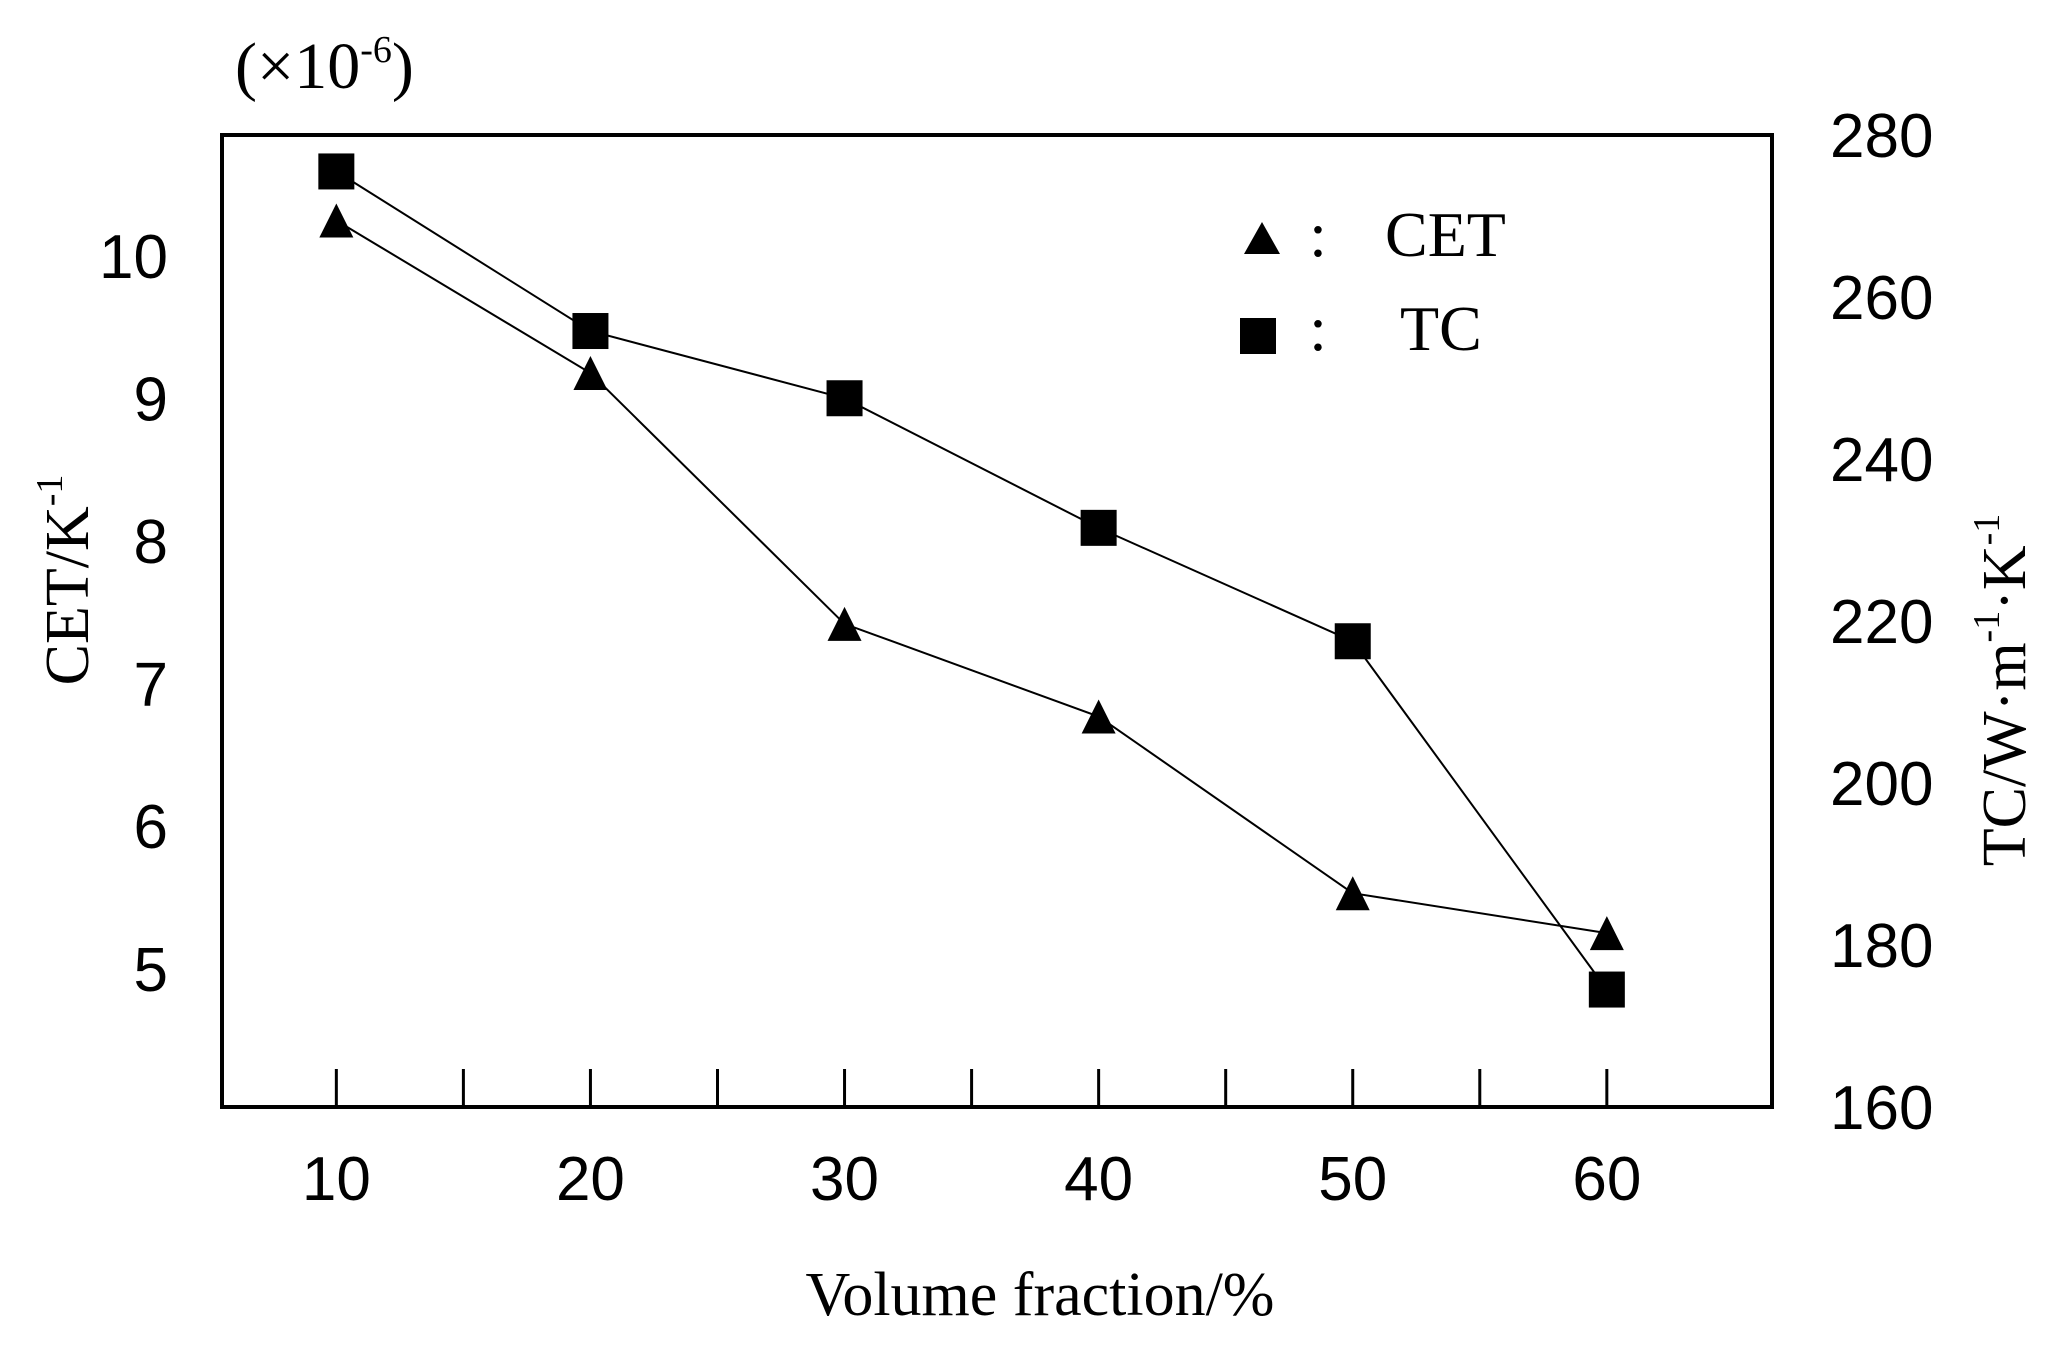 The image size is (2064, 1349). Describe the element at coordinates (1098, 1179) in the screenshot. I see `x-tick-label: 40` at that location.